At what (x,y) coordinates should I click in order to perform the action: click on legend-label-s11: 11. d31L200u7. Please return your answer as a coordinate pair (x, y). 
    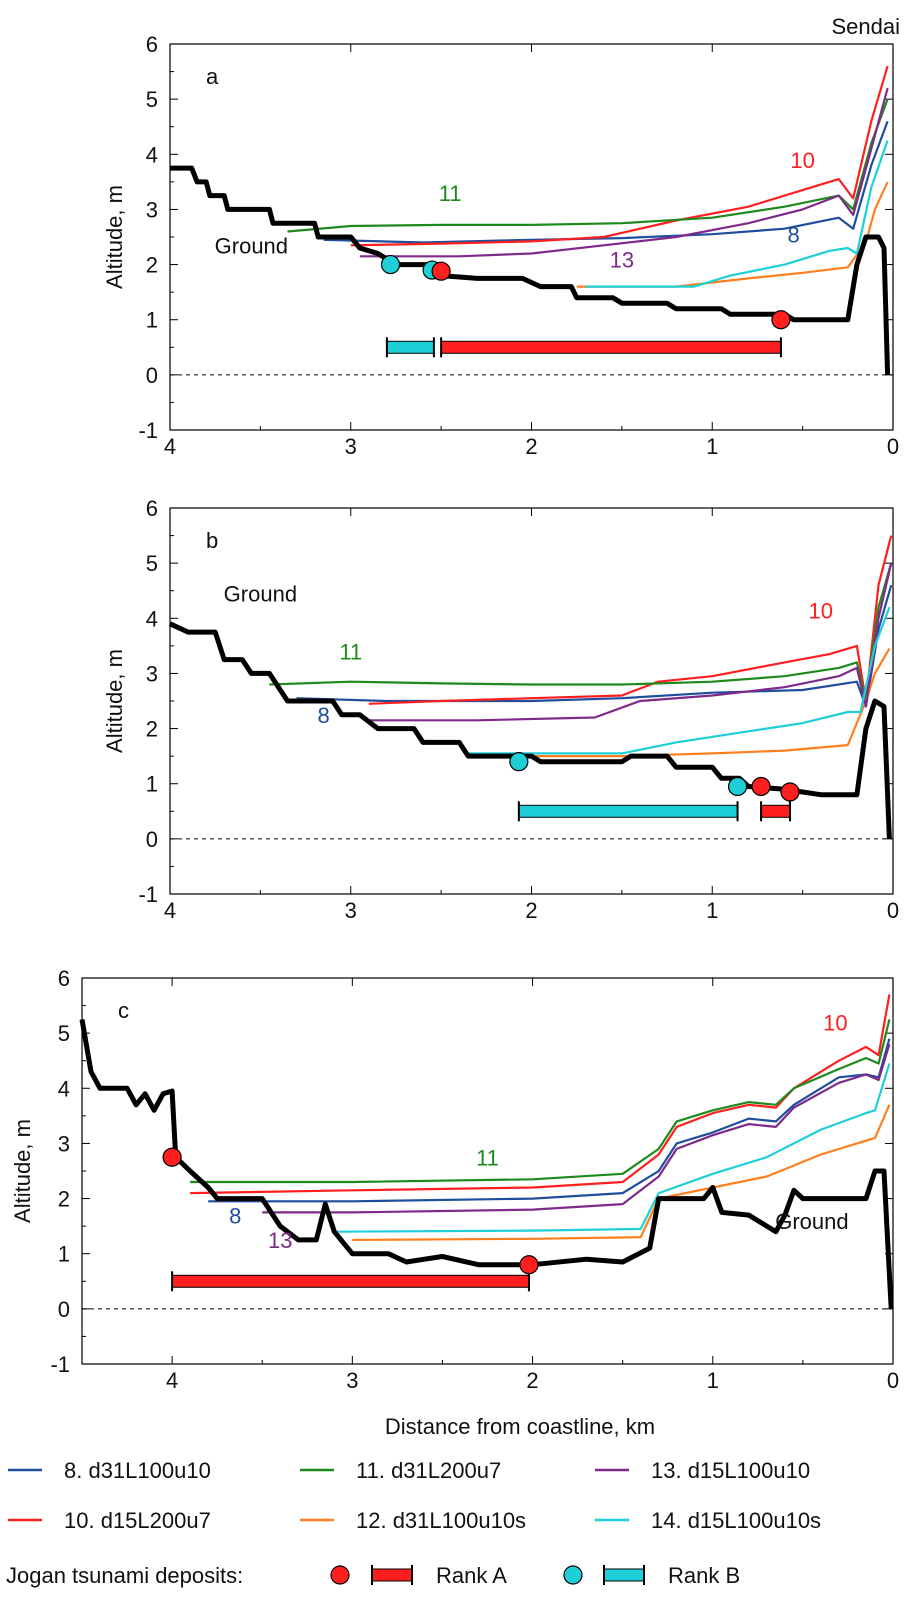
    Looking at the image, I should click on (428, 1470).